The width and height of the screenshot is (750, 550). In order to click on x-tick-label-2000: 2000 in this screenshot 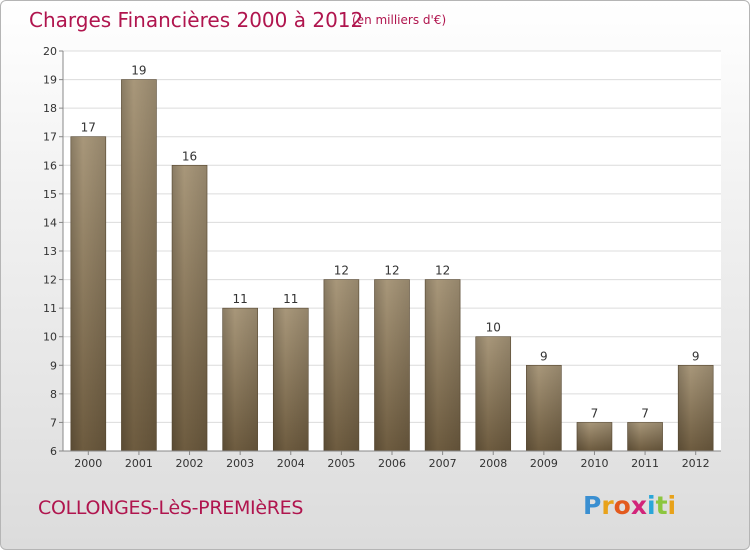, I will do `click(88, 463)`.